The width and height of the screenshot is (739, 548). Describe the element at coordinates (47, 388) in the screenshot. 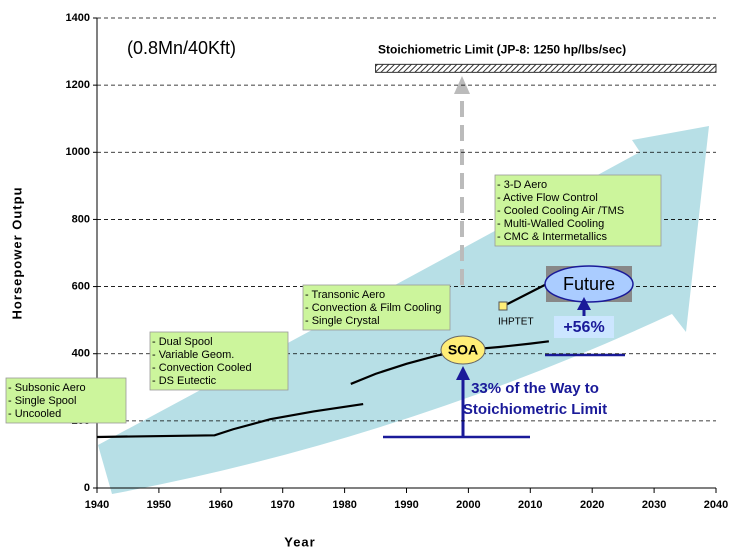

I see `tech-box-text: - Subsonic Aero` at that location.